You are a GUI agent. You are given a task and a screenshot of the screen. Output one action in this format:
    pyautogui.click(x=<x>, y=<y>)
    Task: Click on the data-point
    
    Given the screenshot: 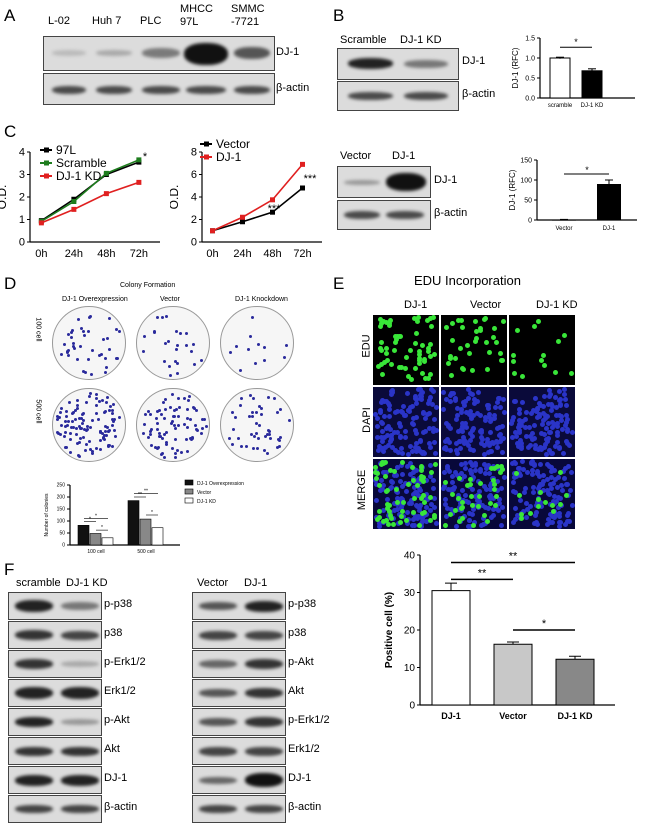 What is the action you would take?
    pyautogui.click(x=74, y=209)
    